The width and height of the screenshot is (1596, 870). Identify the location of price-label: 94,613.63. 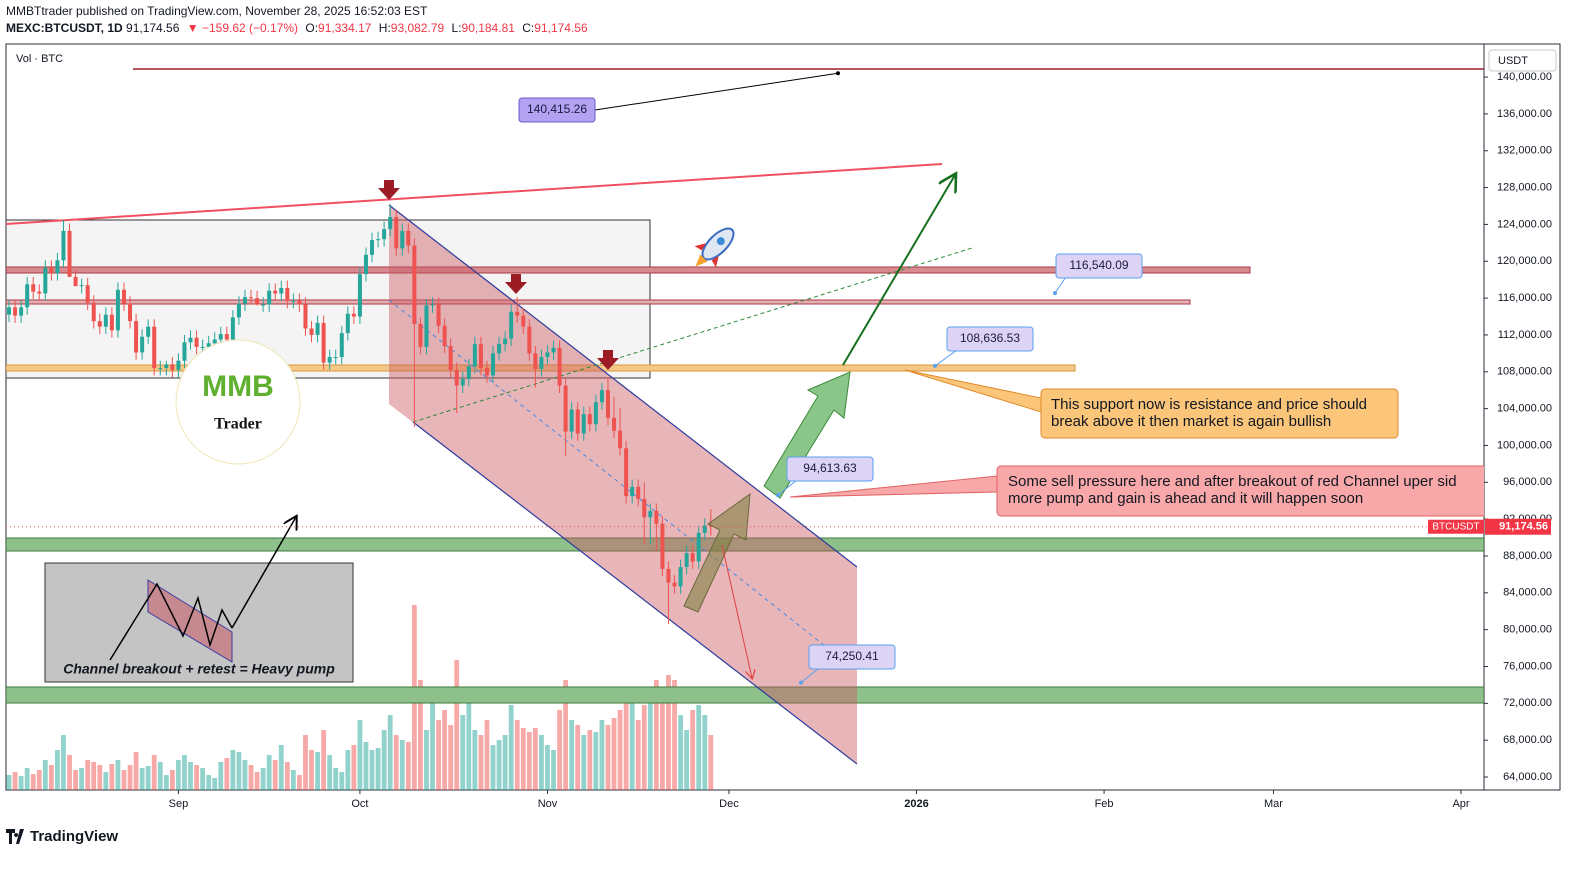
(830, 468).